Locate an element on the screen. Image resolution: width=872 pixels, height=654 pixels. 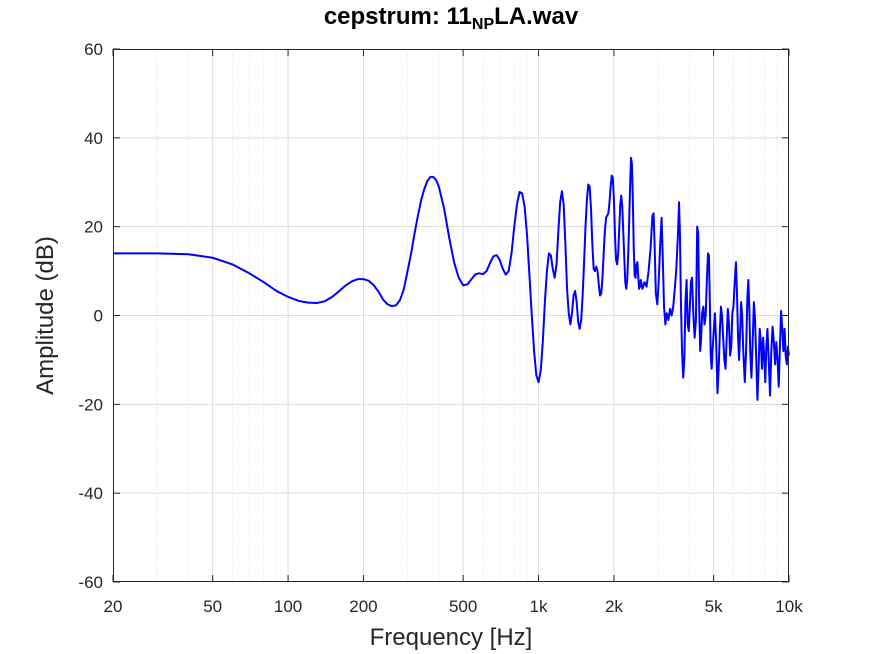
y-tick-labels: -60 -40 -20 0 20 40 60 is located at coordinates (90, 316).